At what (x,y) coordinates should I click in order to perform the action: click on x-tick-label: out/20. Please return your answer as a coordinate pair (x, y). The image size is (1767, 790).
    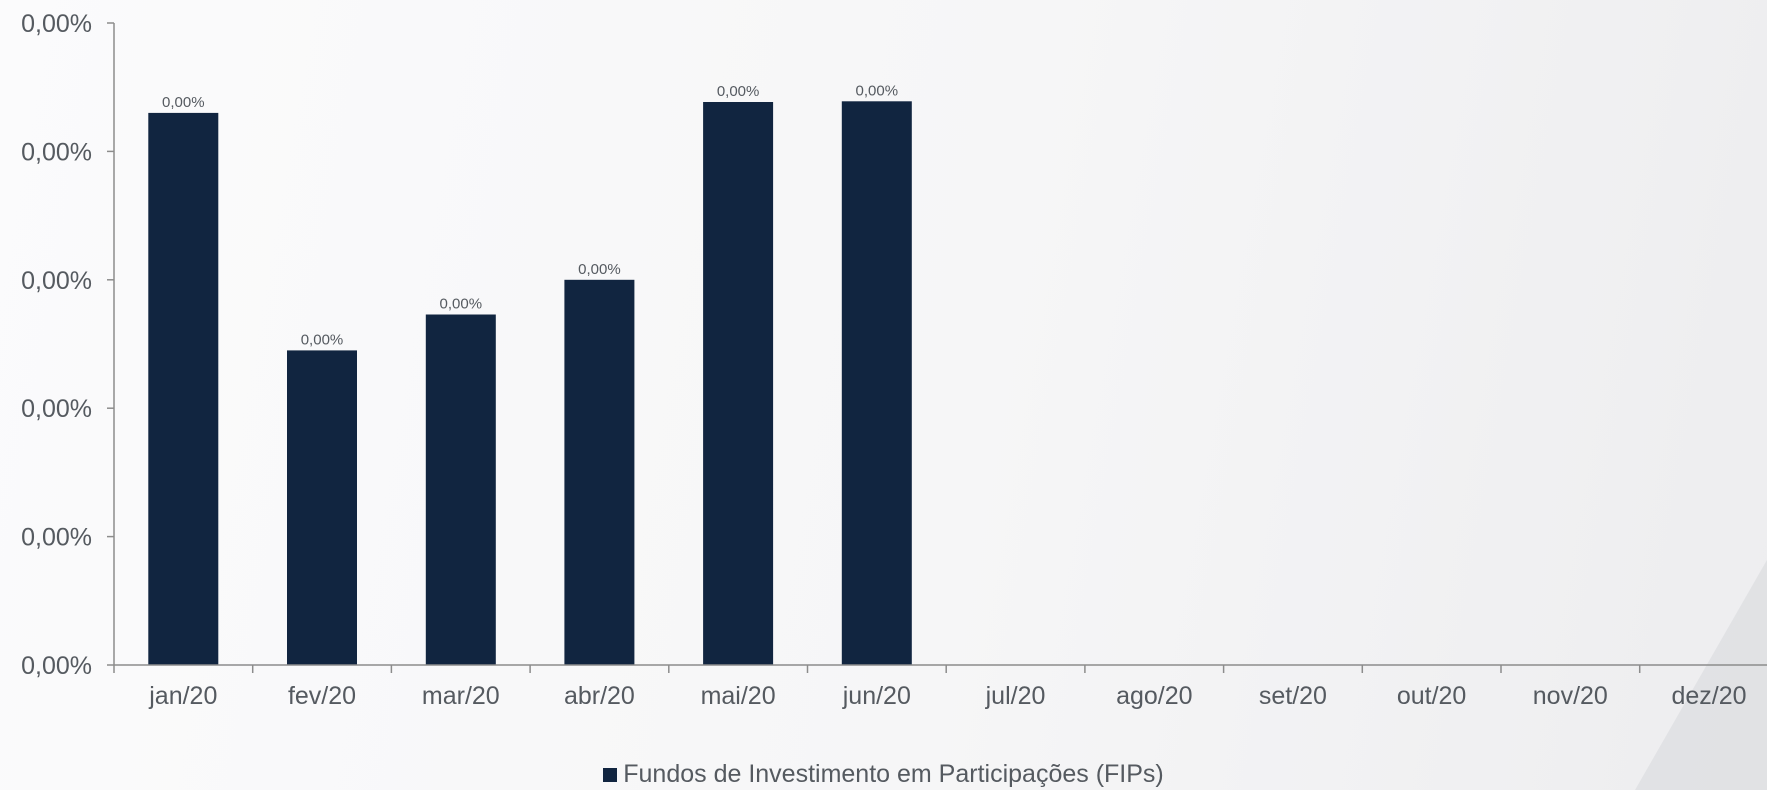
    Looking at the image, I should click on (1432, 696).